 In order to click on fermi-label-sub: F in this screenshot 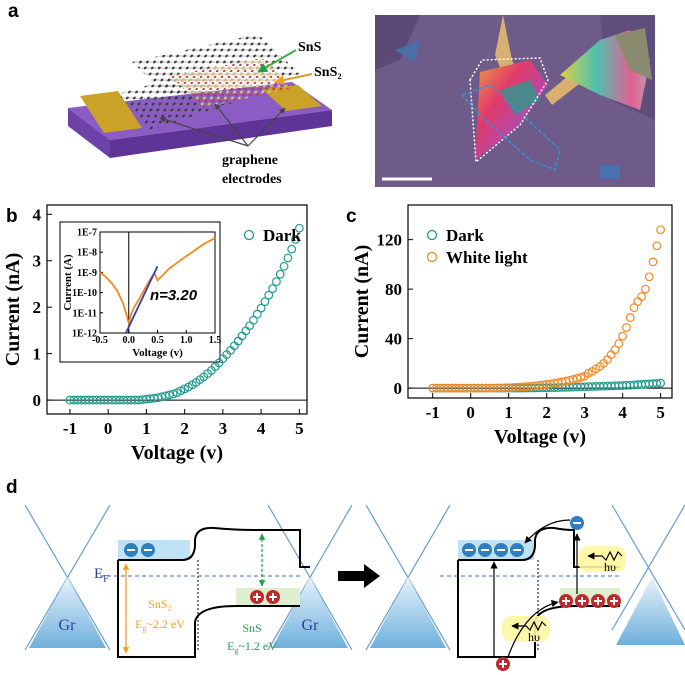, I will do `click(106, 579)`.